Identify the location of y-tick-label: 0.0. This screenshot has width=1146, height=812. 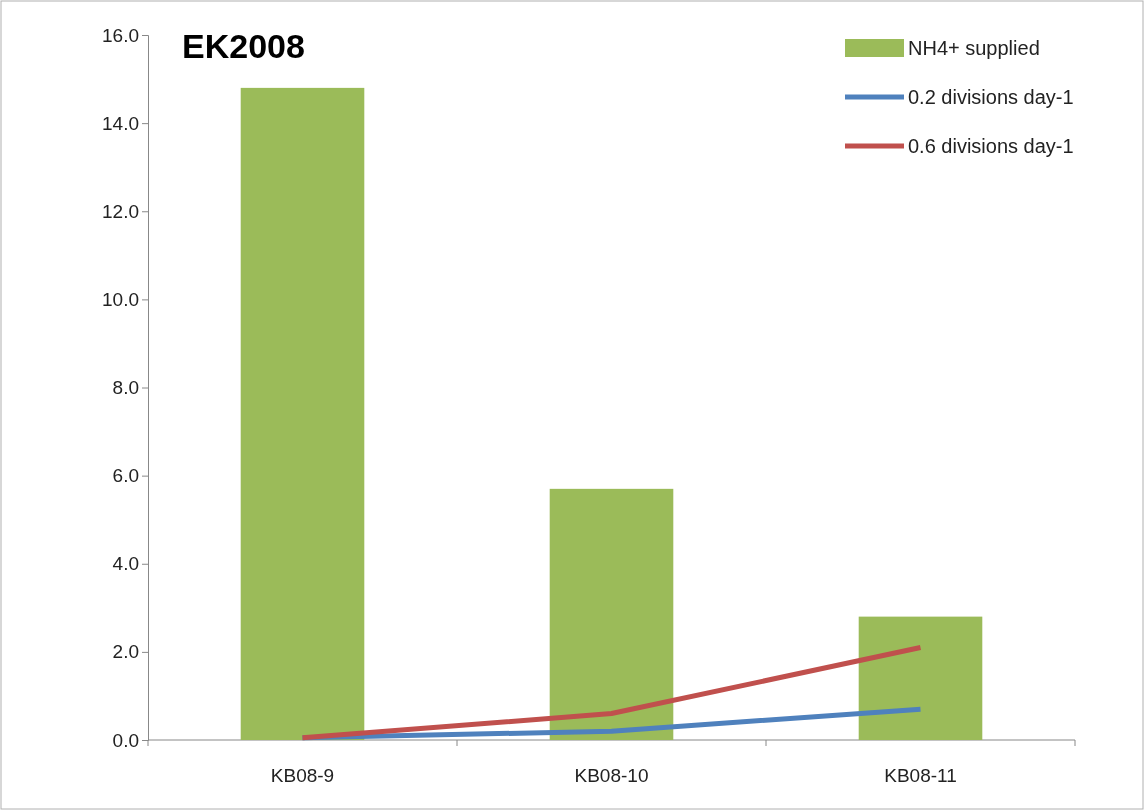
(125, 740).